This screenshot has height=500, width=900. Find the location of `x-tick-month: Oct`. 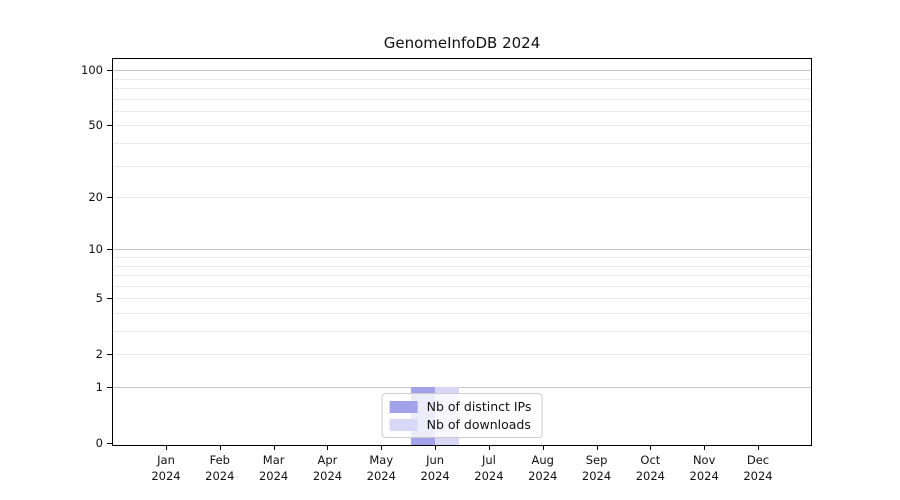

x-tick-month: Oct is located at coordinates (650, 460).